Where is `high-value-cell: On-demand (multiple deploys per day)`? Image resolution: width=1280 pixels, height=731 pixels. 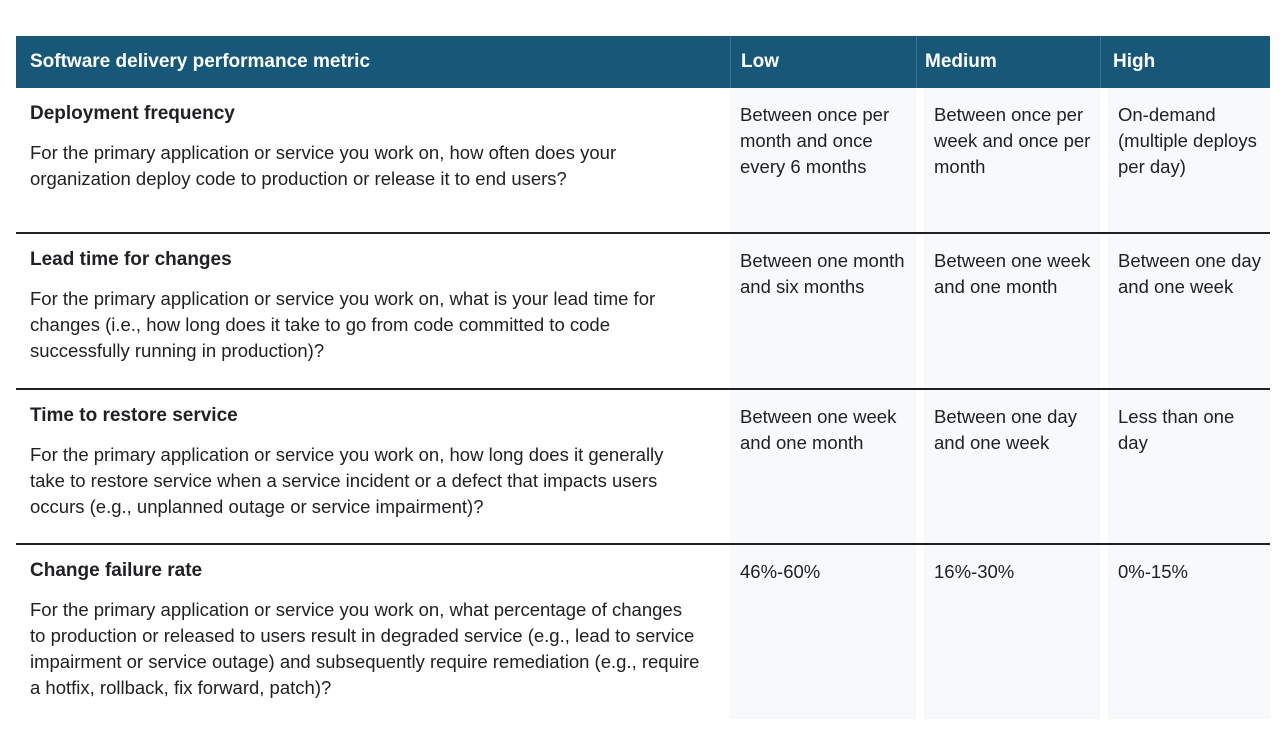
high-value-cell: On-demand (multiple deploys per day) is located at coordinates (1189, 160).